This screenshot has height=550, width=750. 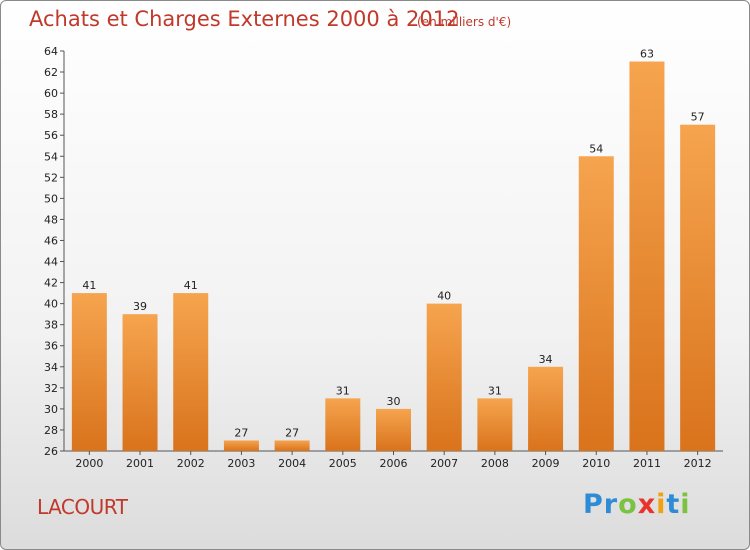 I want to click on logo-letter: P, so click(x=593, y=504).